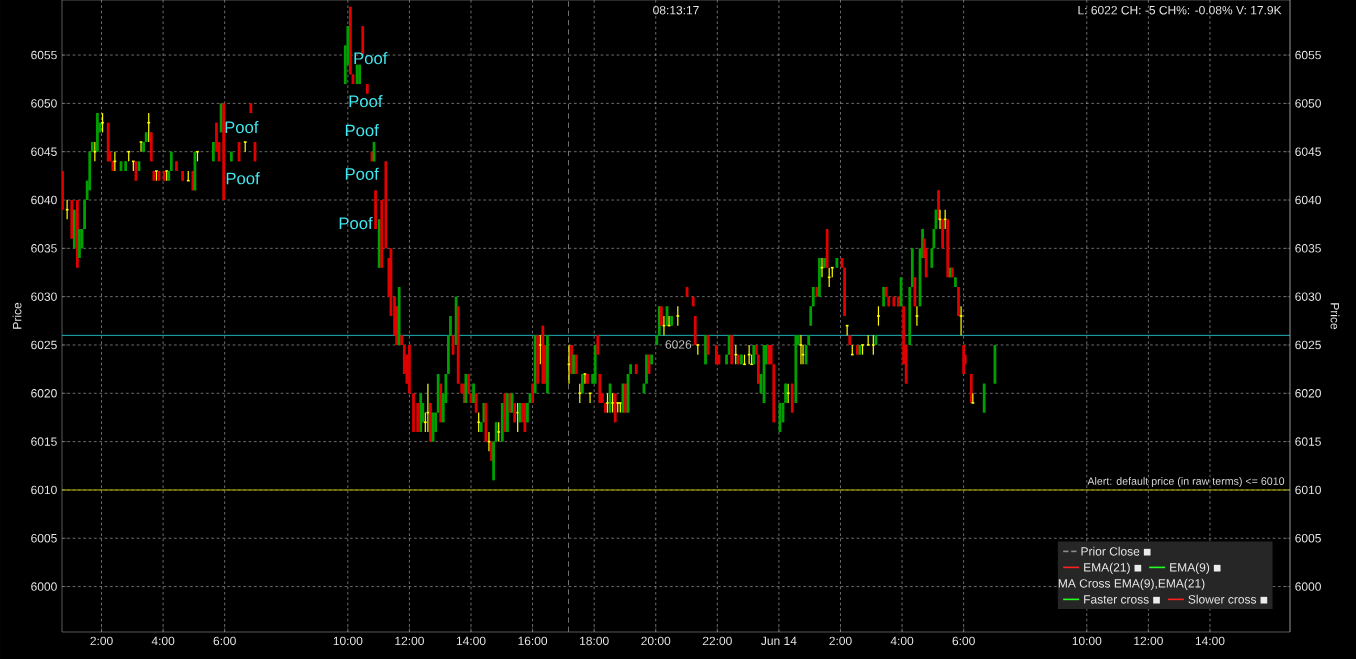 The width and height of the screenshot is (1356, 659). I want to click on y2-tick-label: 6030, so click(1308, 296).